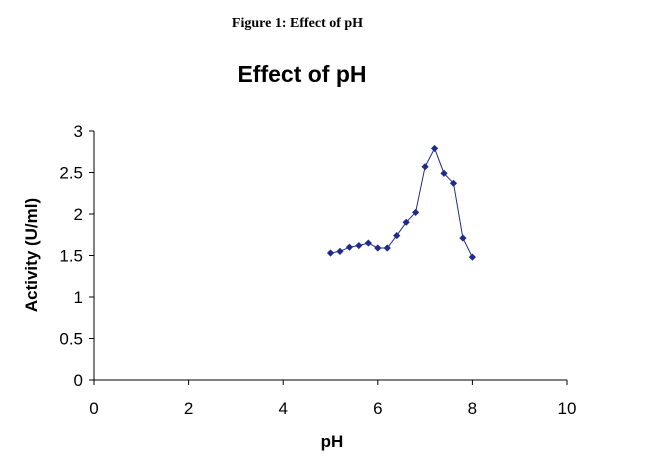 The width and height of the screenshot is (667, 462). I want to click on x-tick-label: 10, so click(567, 408).